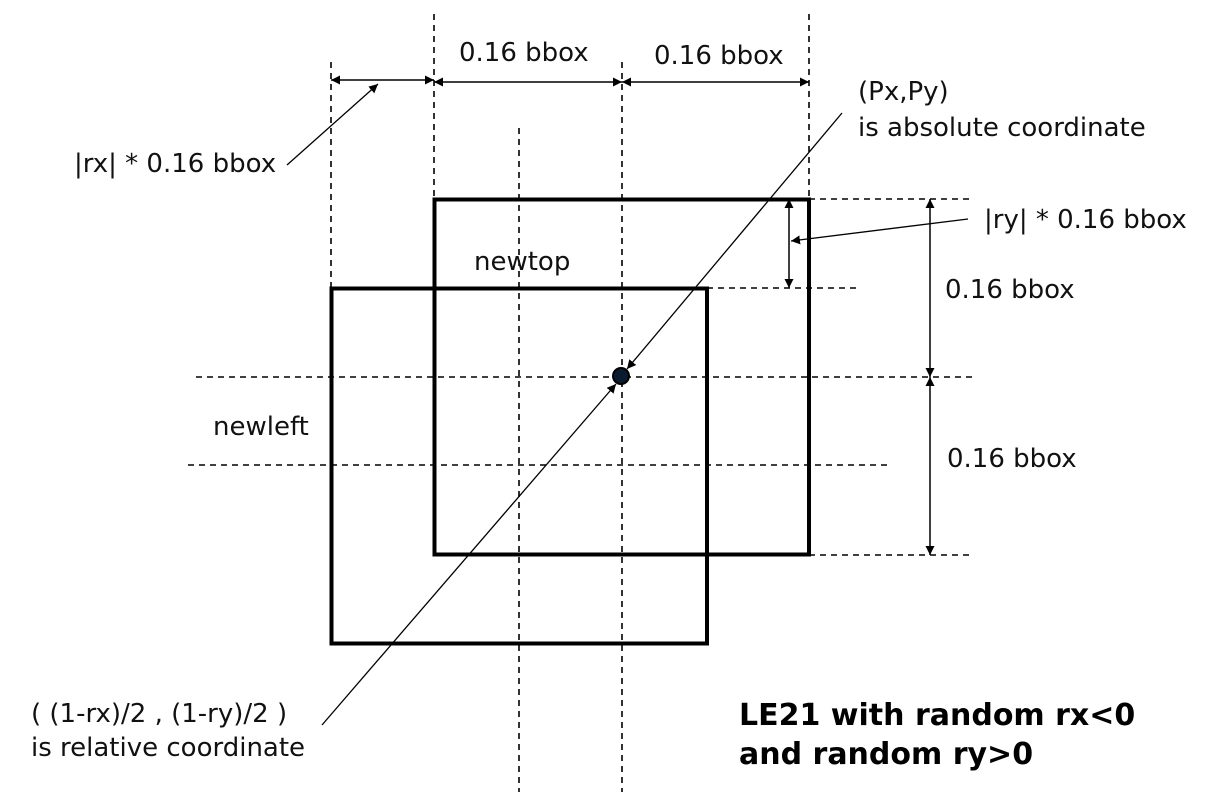  What do you see at coordinates (522, 262) in the screenshot?
I see `label-newtop: newtop` at bounding box center [522, 262].